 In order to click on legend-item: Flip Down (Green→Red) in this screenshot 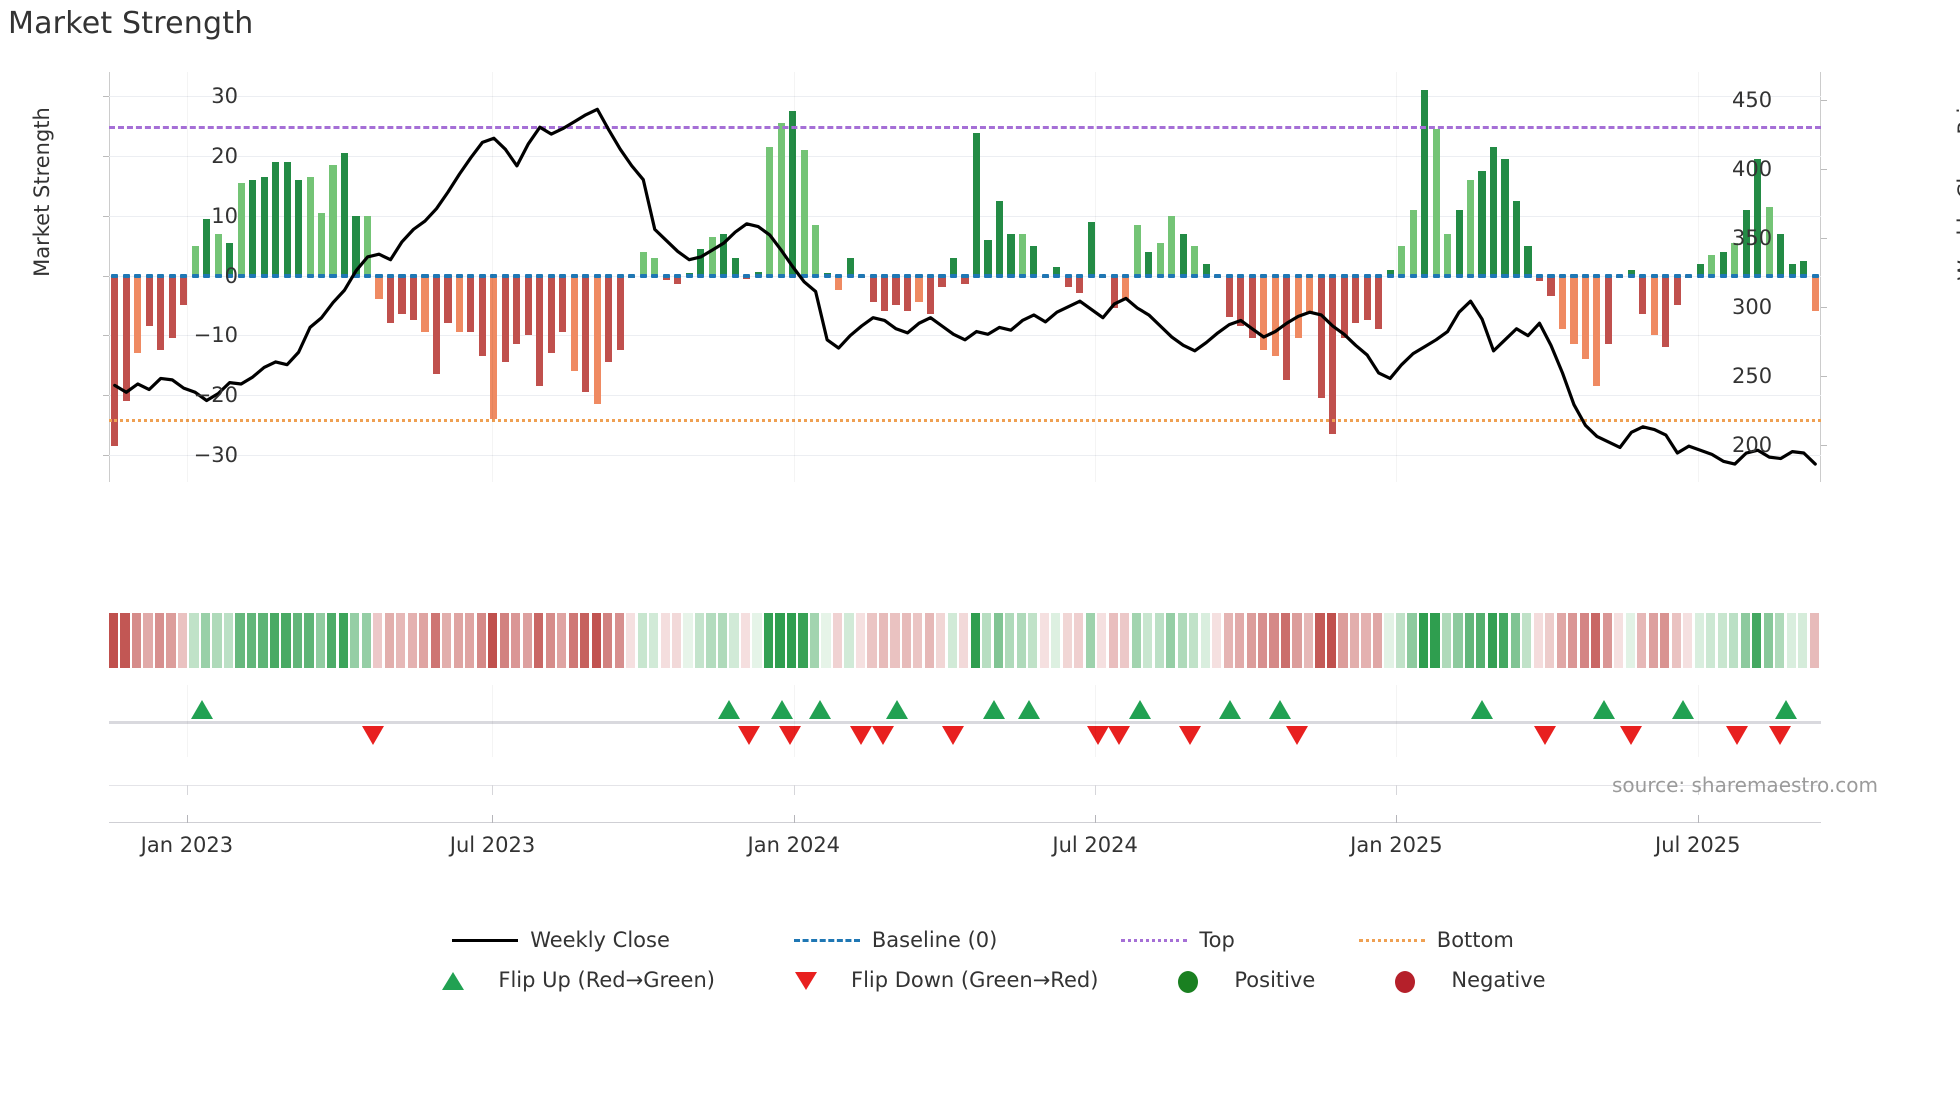, I will do `click(932, 980)`.